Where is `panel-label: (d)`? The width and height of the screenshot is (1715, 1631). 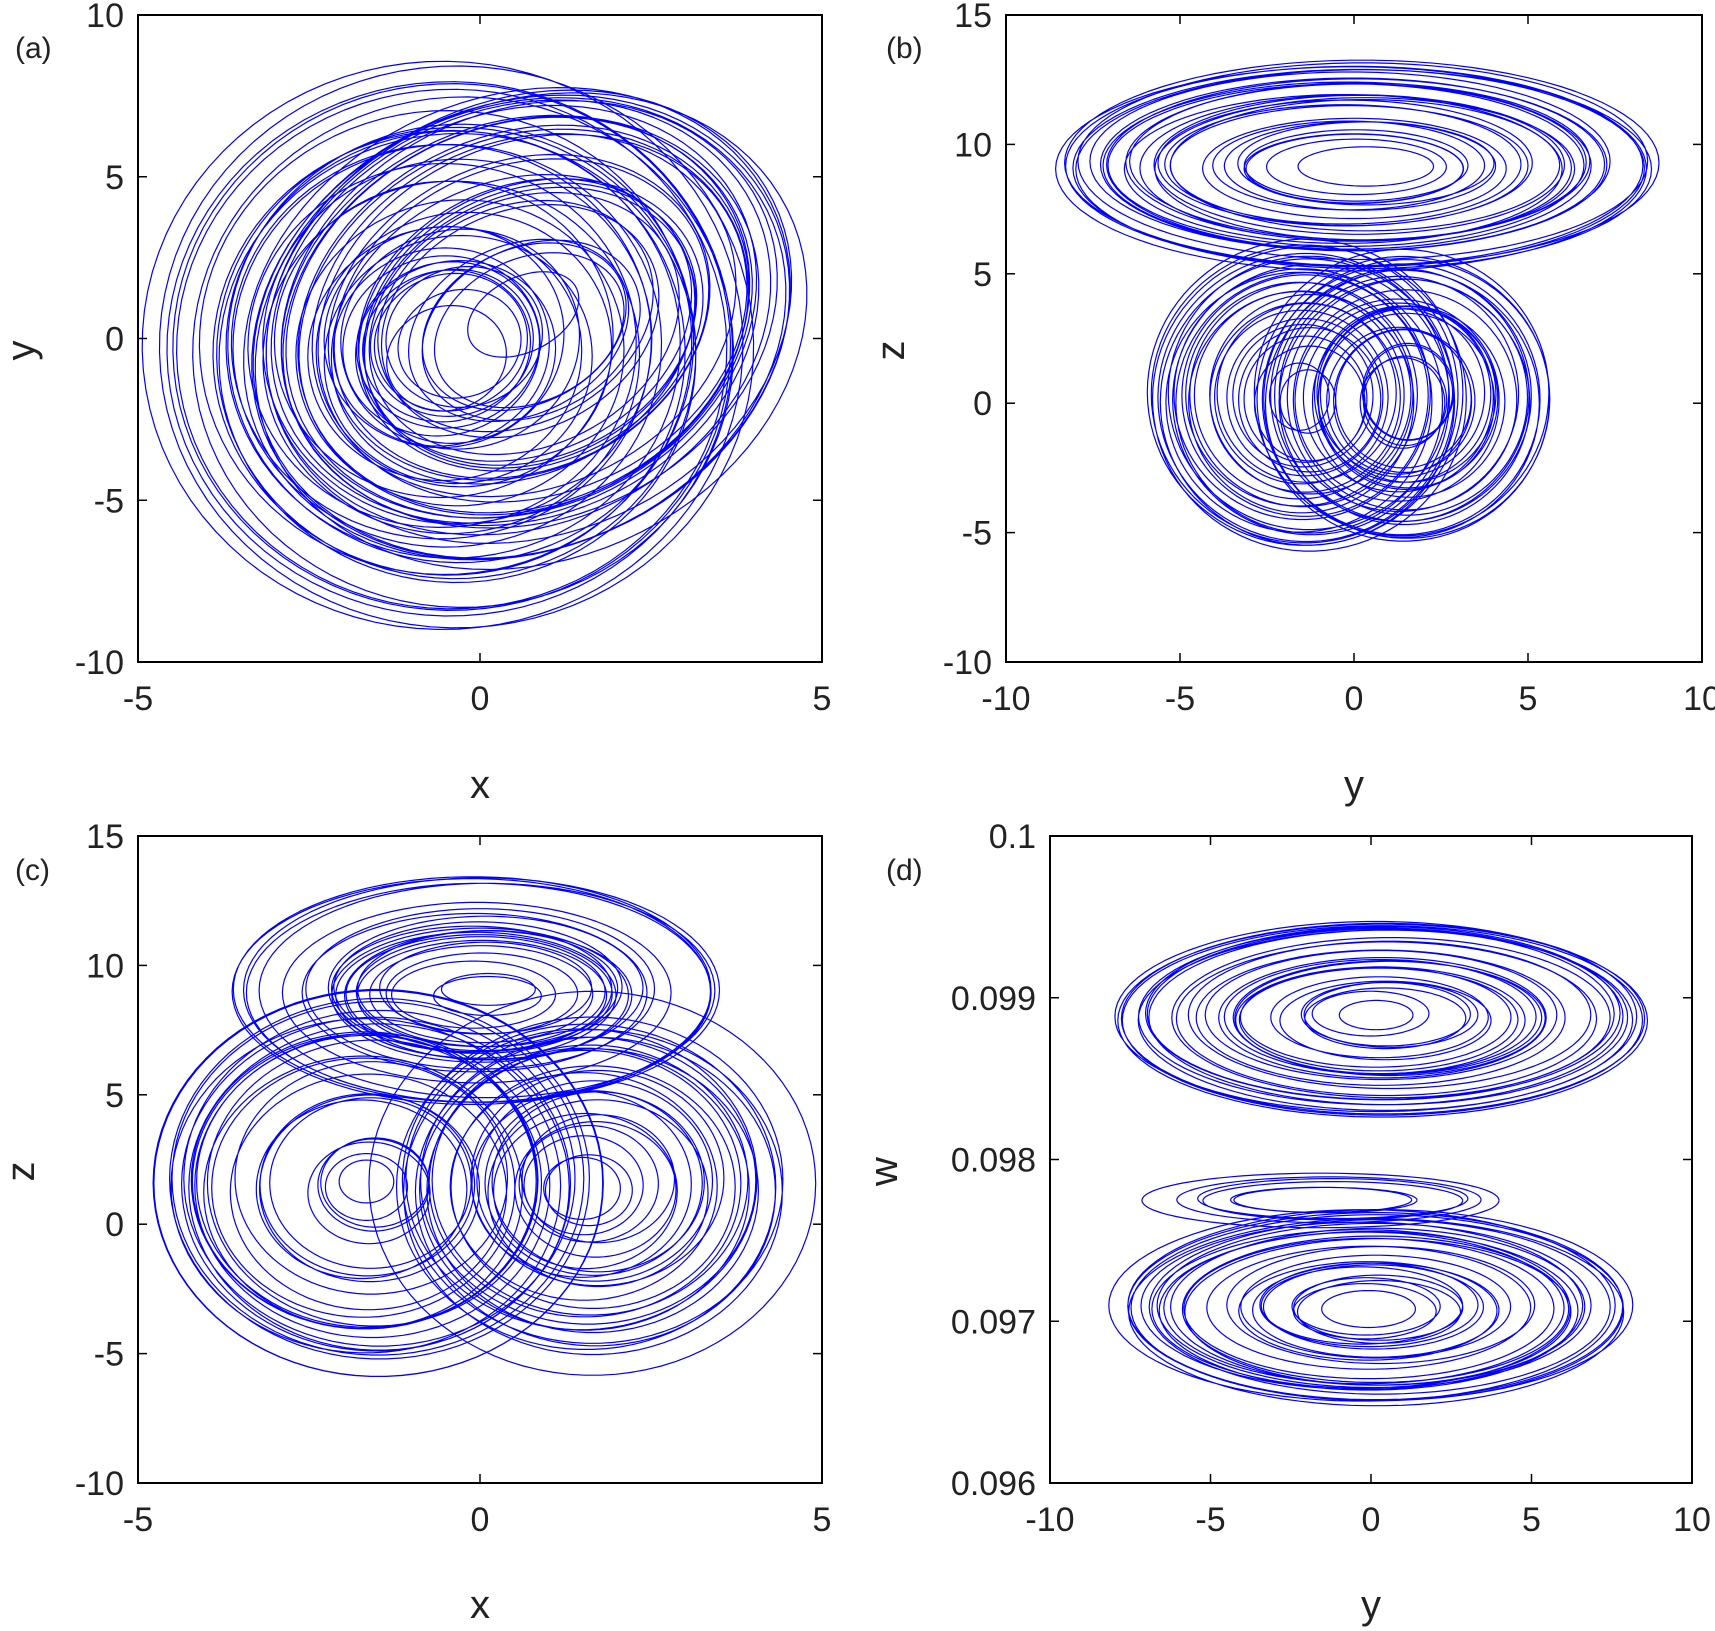
panel-label: (d) is located at coordinates (904, 870).